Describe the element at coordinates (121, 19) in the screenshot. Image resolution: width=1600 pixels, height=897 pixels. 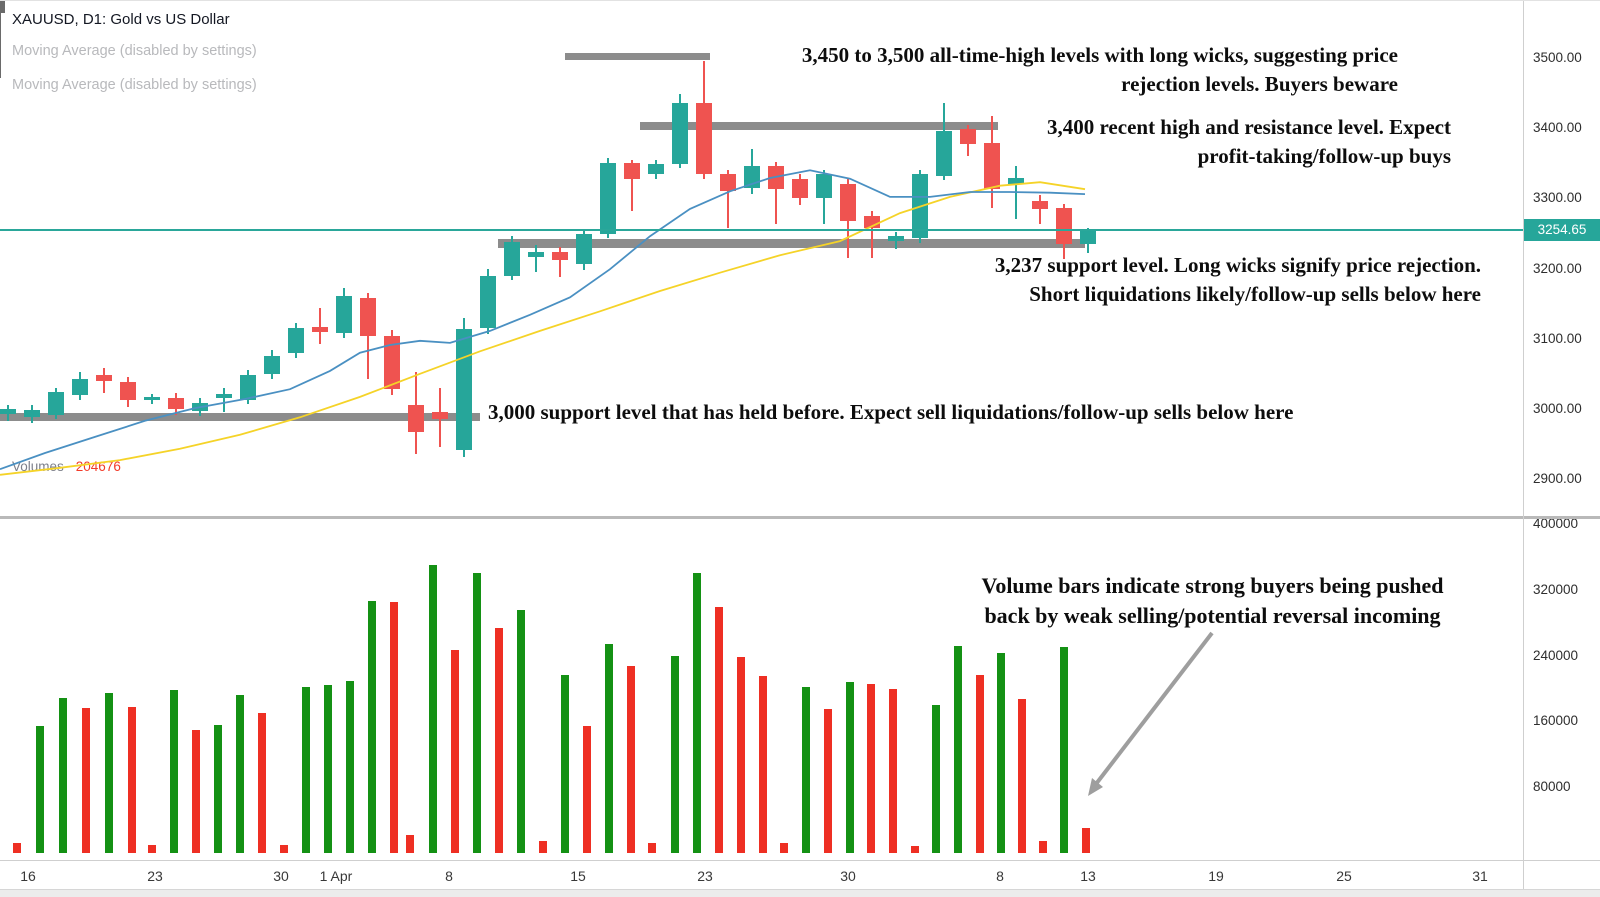
I see `symbol-title: XAUUSD, D1: Gold vs US Dollar` at that location.